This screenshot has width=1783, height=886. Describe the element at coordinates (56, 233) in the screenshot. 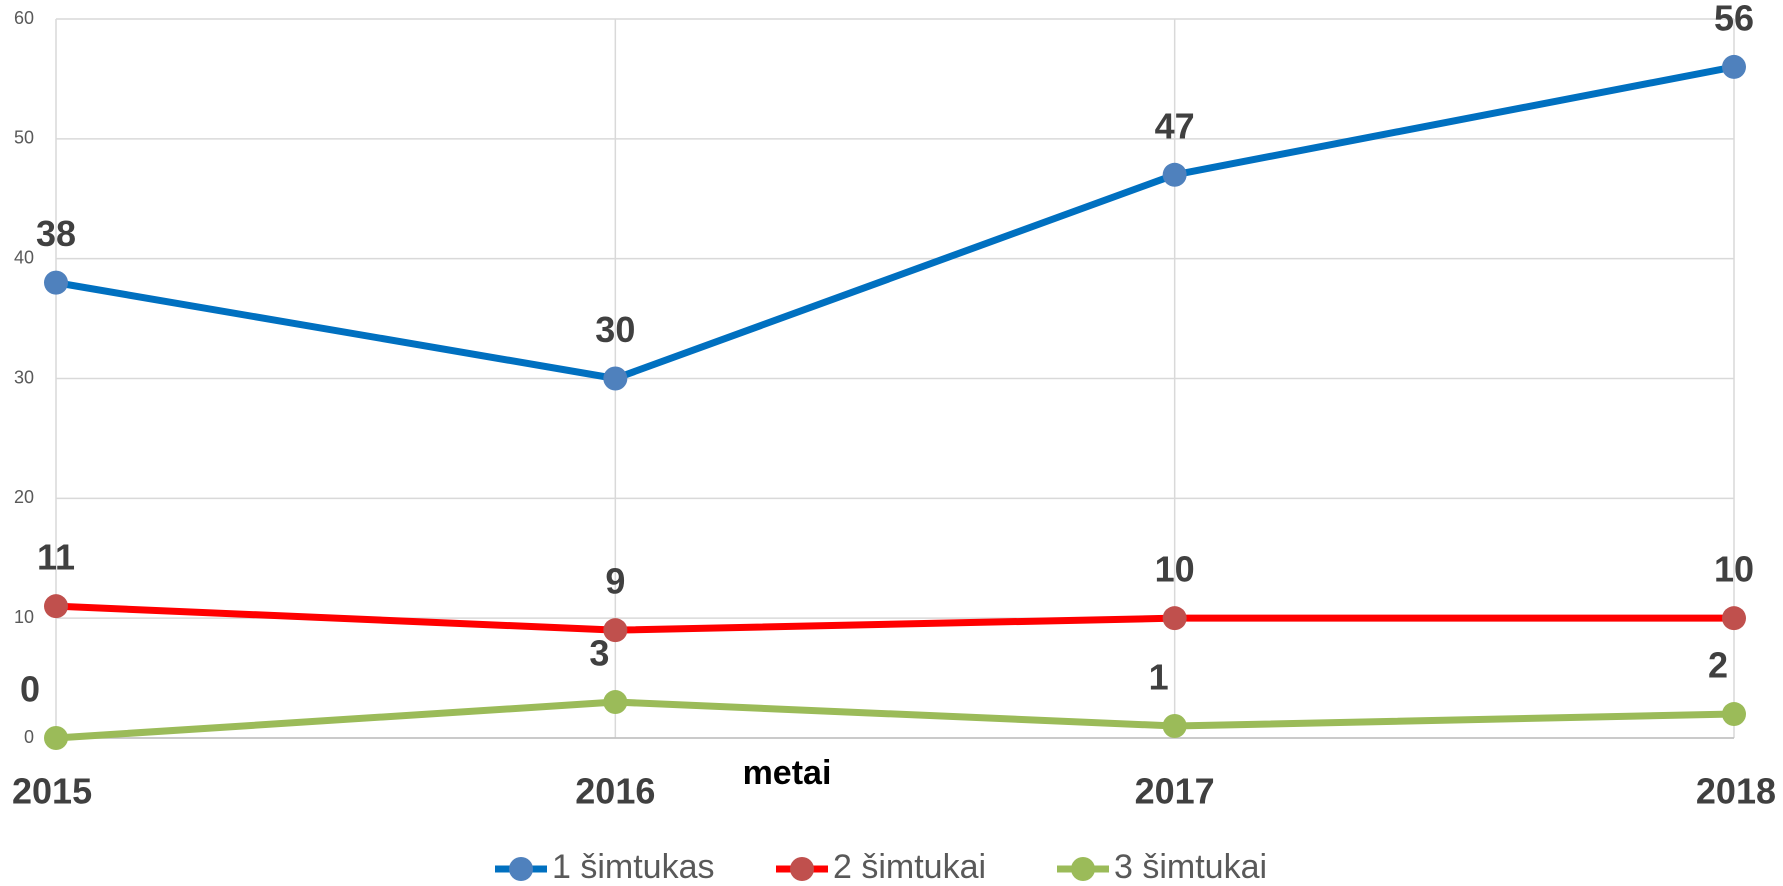

I see `data-label: 38` at that location.